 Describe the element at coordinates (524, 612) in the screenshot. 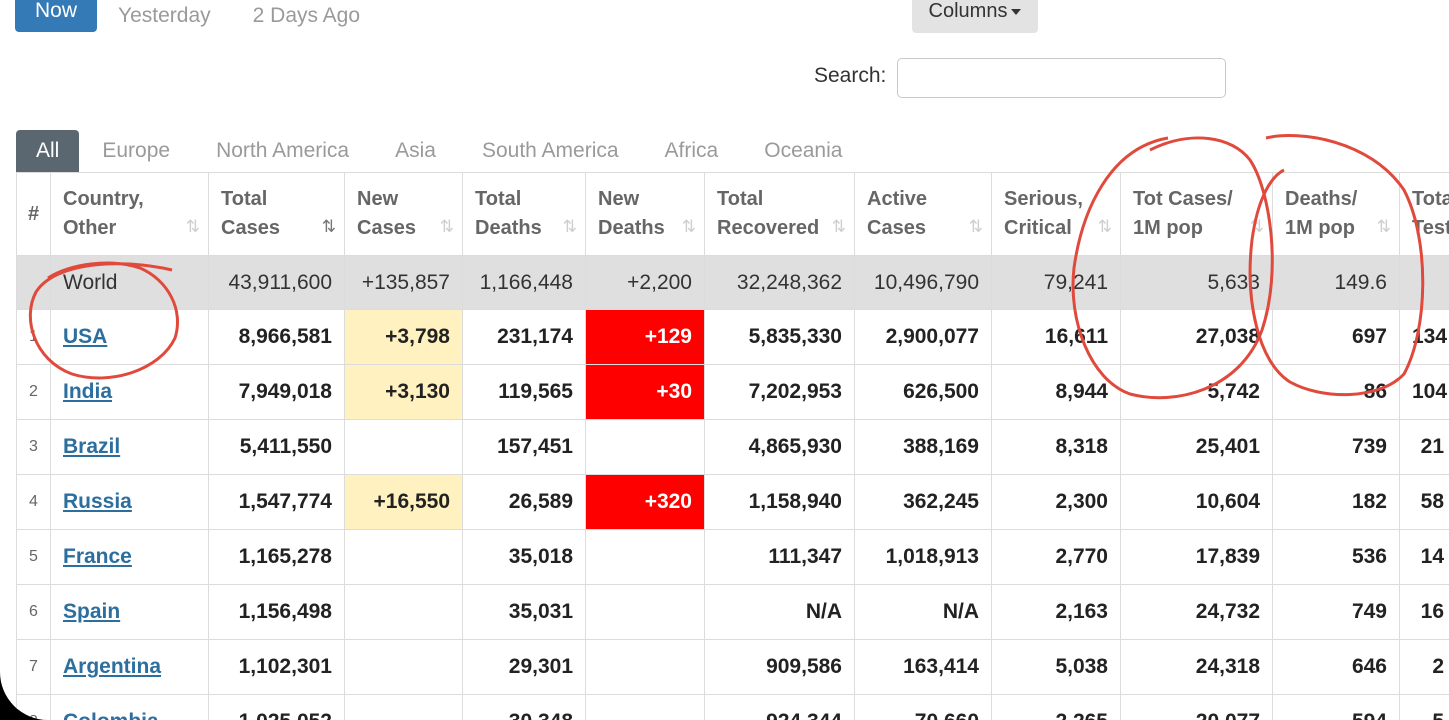

I see `cell-total-deaths: 35,031` at that location.